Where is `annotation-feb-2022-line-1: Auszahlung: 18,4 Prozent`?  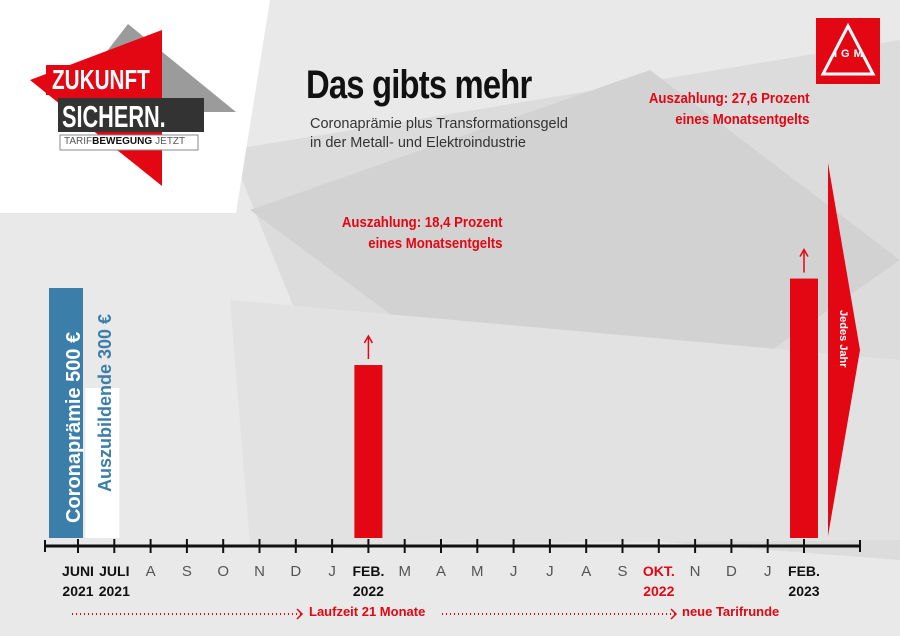
annotation-feb-2022-line-1: Auszahlung: 18,4 Prozent is located at coordinates (422, 222).